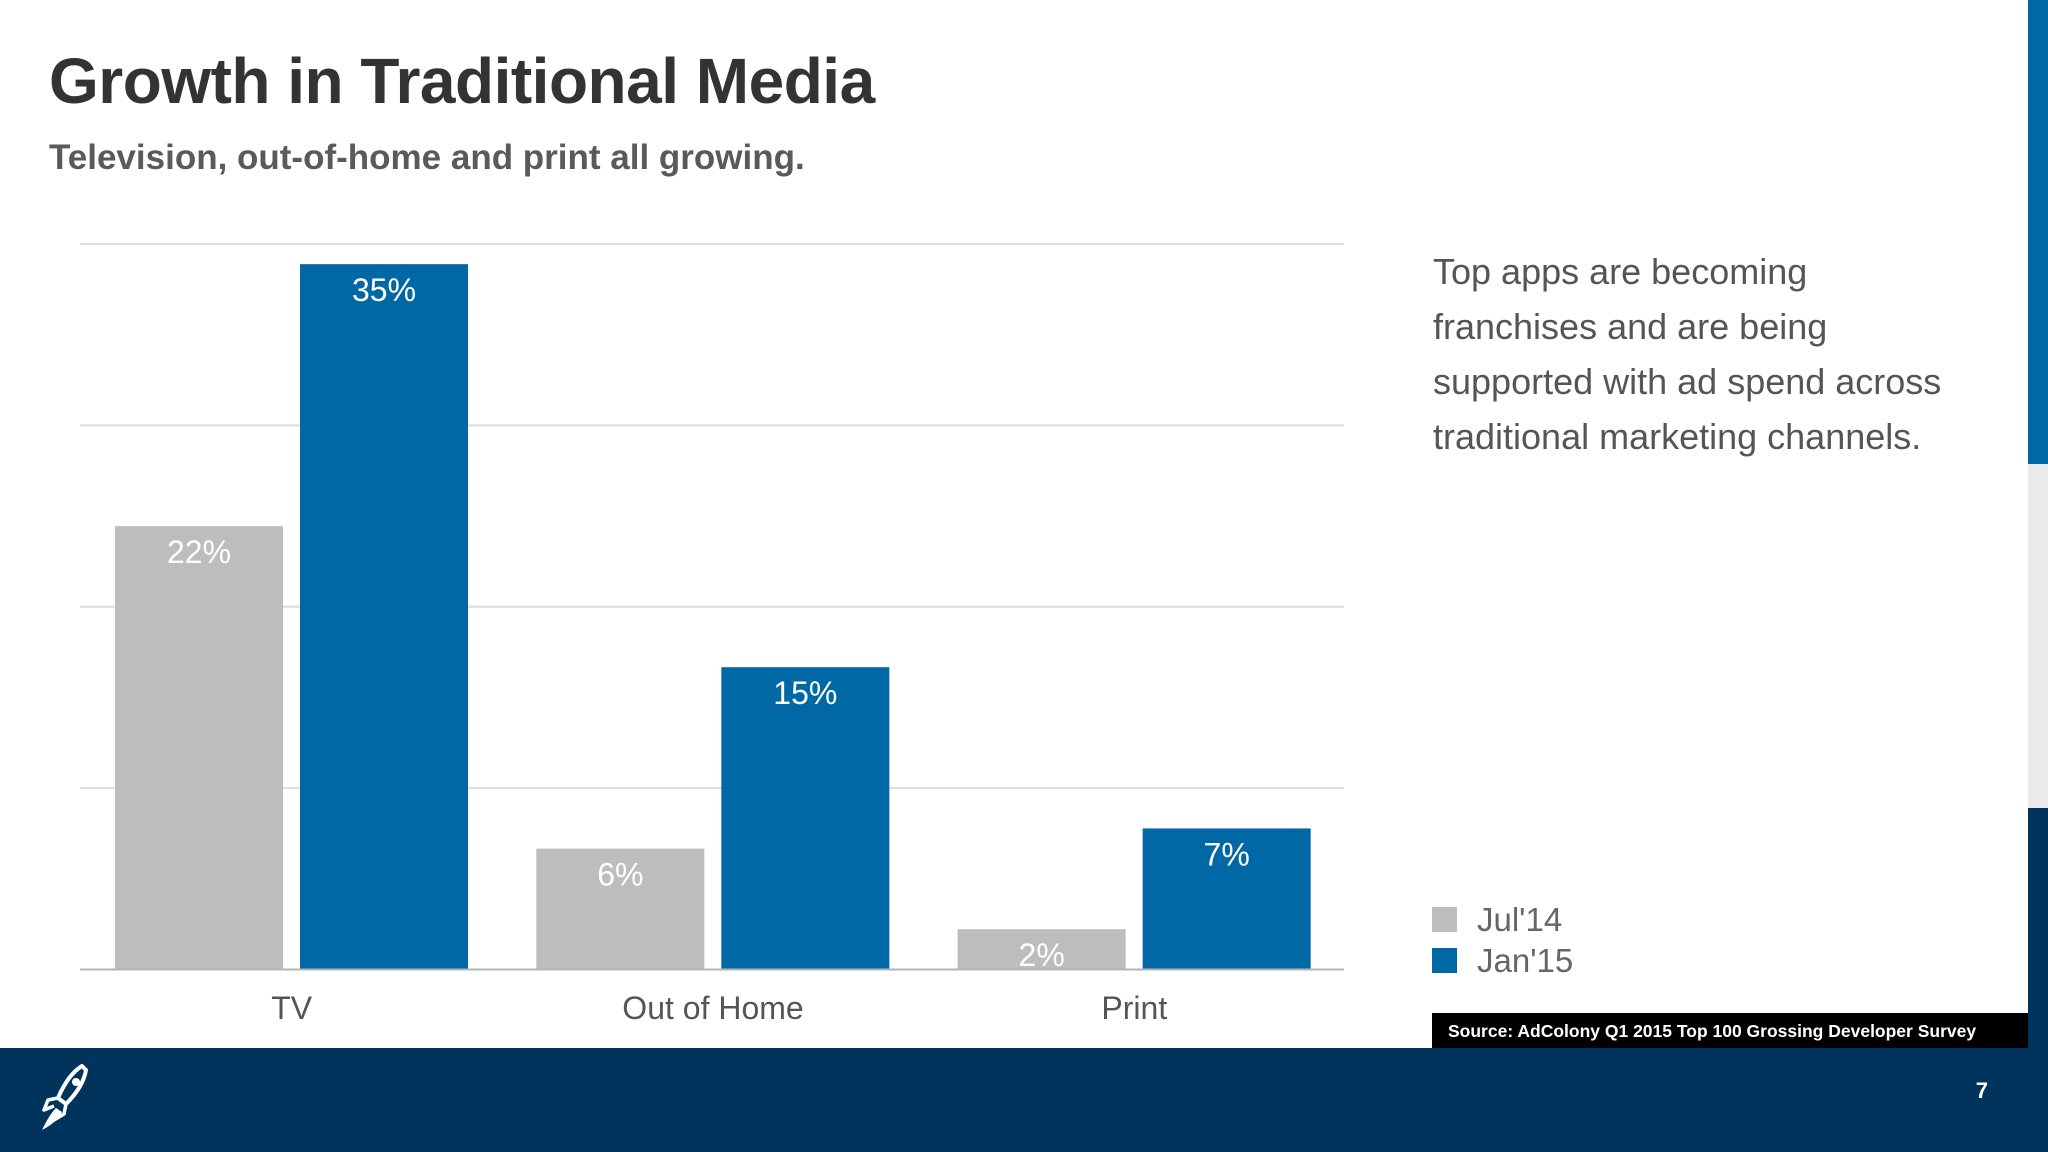 Image resolution: width=2048 pixels, height=1152 pixels. I want to click on chart-legend: Jul'14 Jan'15, so click(1502, 940).